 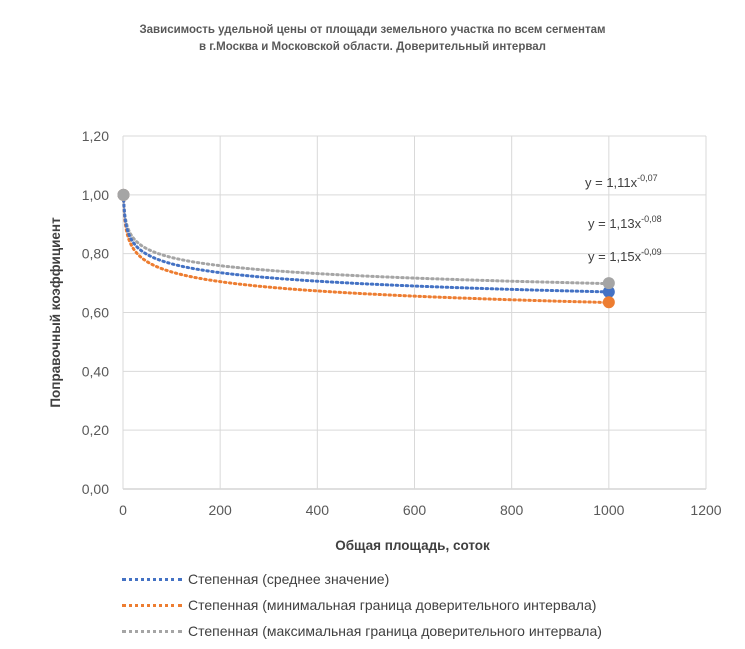 What do you see at coordinates (512, 510) in the screenshot?
I see `x-tick-label: 800` at bounding box center [512, 510].